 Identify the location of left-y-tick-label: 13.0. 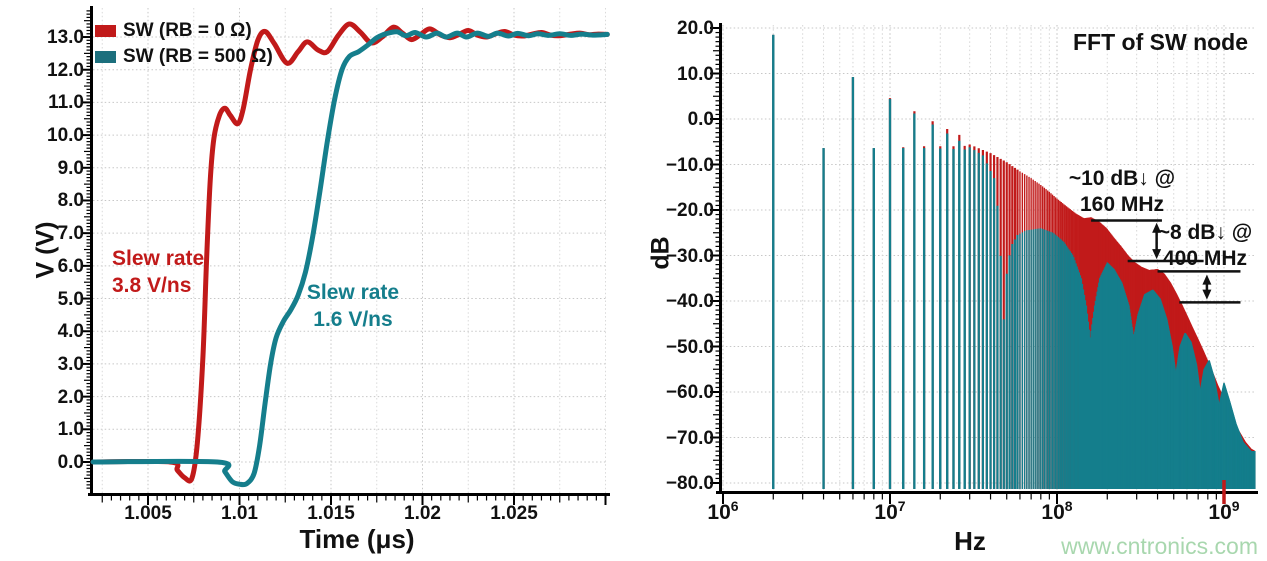
(65, 38).